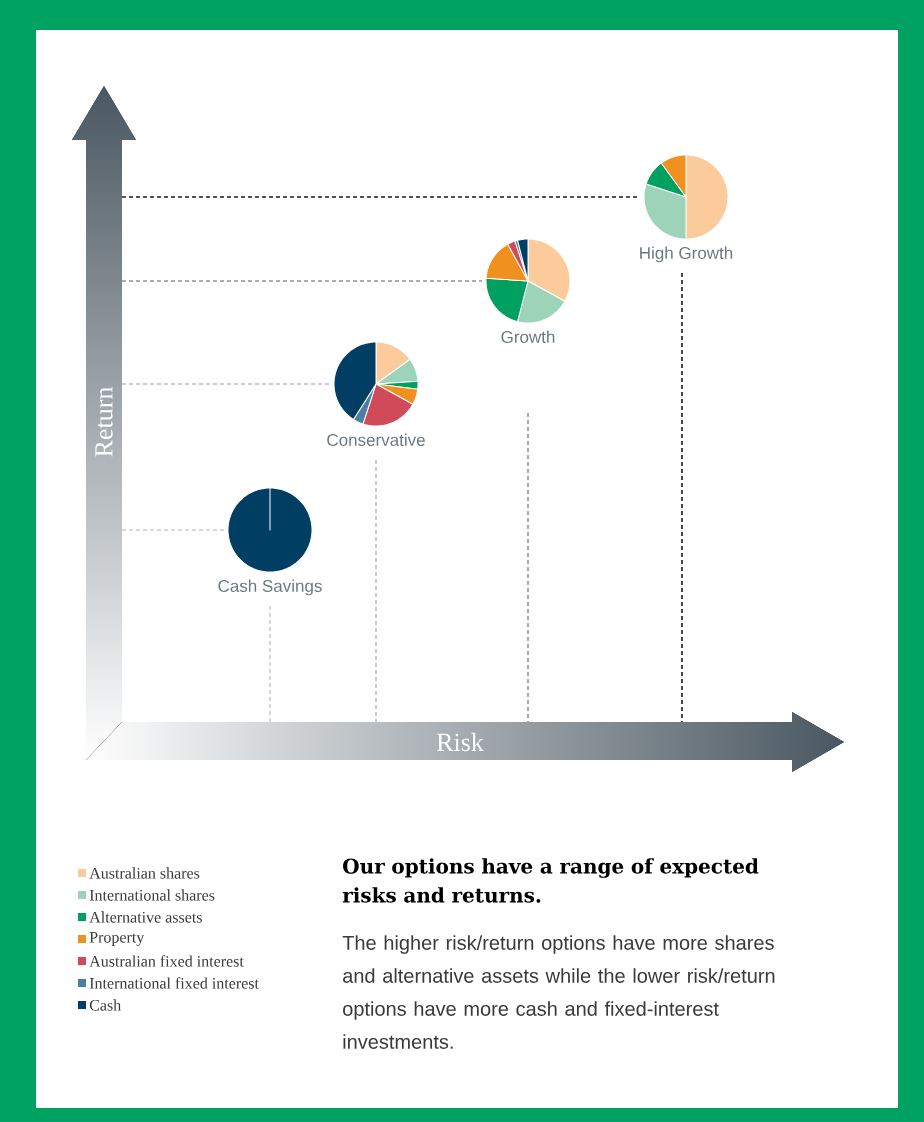 Image resolution: width=924 pixels, height=1122 pixels. Describe the element at coordinates (558, 992) in the screenshot. I see `text: The higher risk/return options have more shares and alternative assets while the lower risk/return options have more cash and fixed-interest investments.` at that location.